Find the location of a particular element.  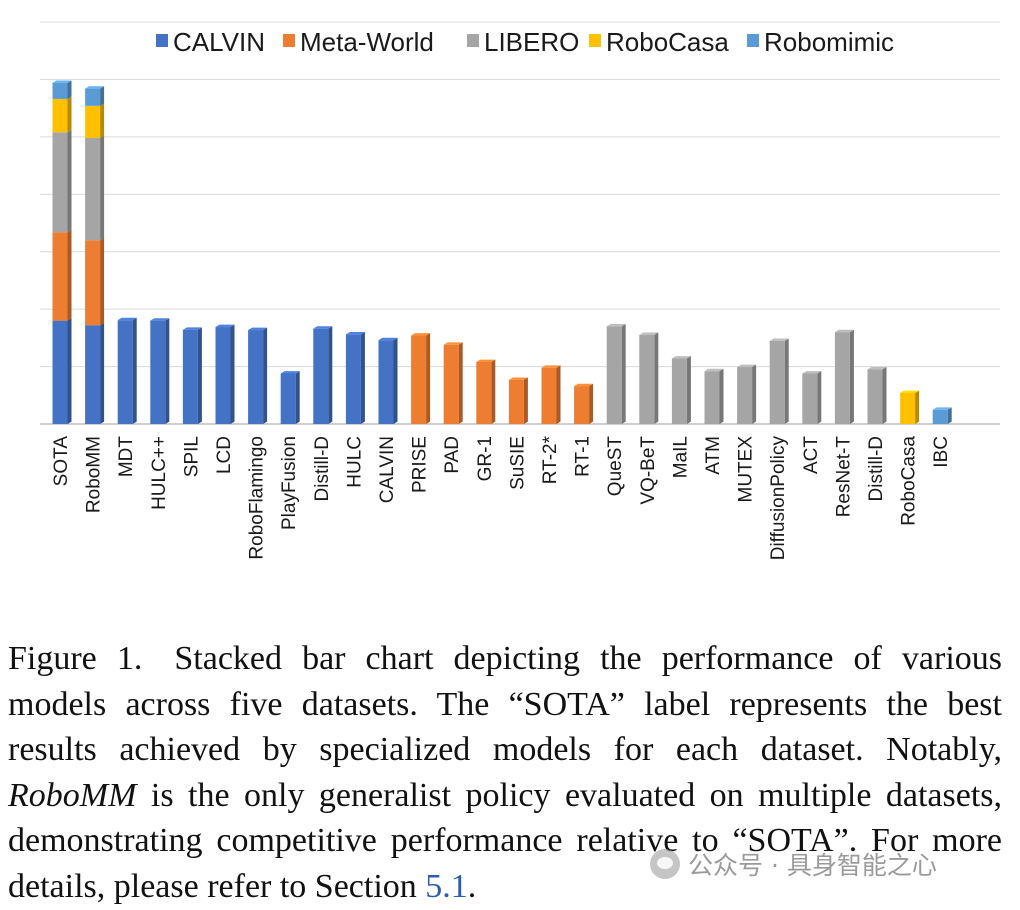

x-tick-label-playfusion: PlayFusion is located at coordinates (289, 483).